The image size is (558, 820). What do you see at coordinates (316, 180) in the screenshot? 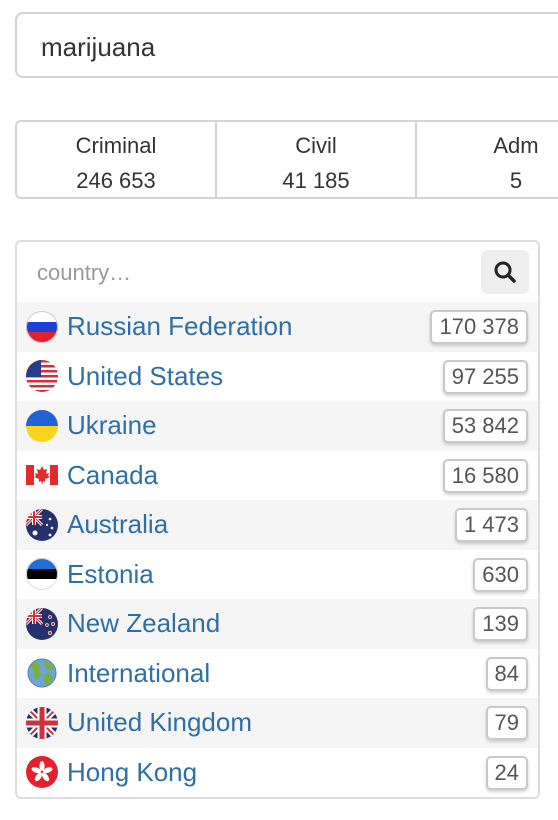
I see `category-count: 41 185` at bounding box center [316, 180].